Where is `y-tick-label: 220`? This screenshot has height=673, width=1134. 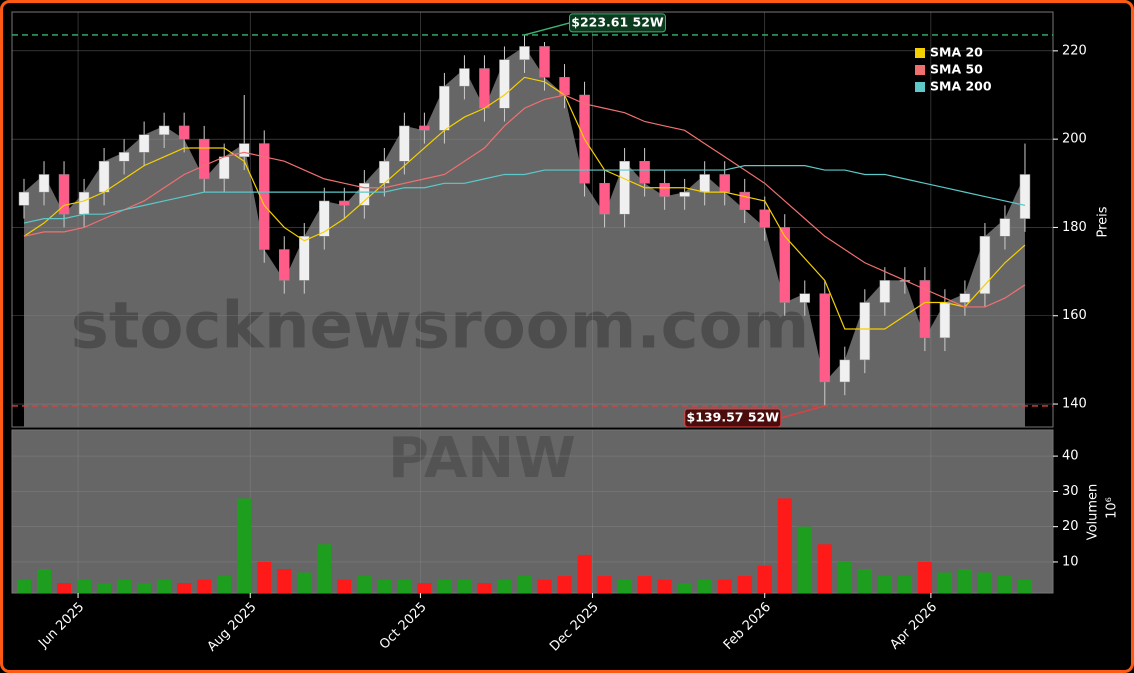
y-tick-label: 220 is located at coordinates (1074, 50).